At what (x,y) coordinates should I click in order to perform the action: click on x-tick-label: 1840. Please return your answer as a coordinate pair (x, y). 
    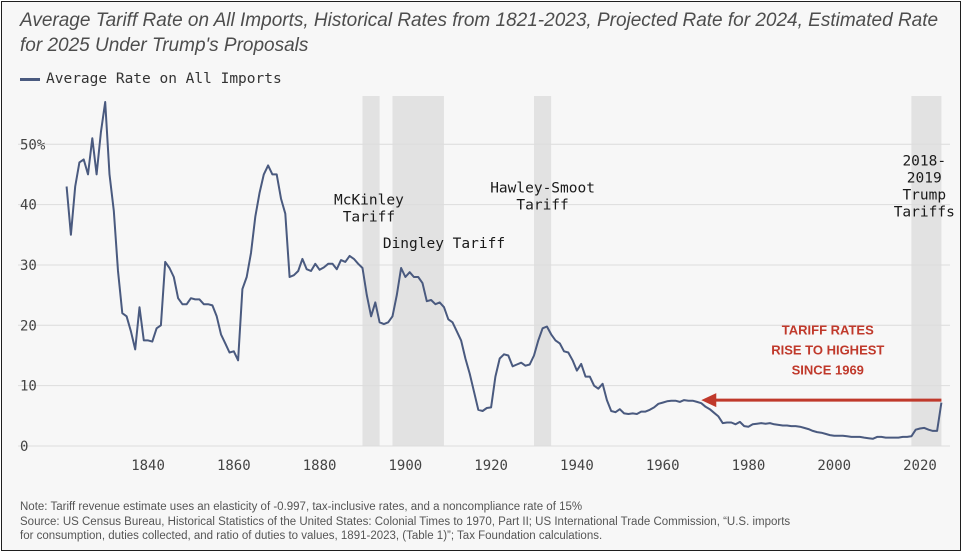
    Looking at the image, I should click on (148, 466).